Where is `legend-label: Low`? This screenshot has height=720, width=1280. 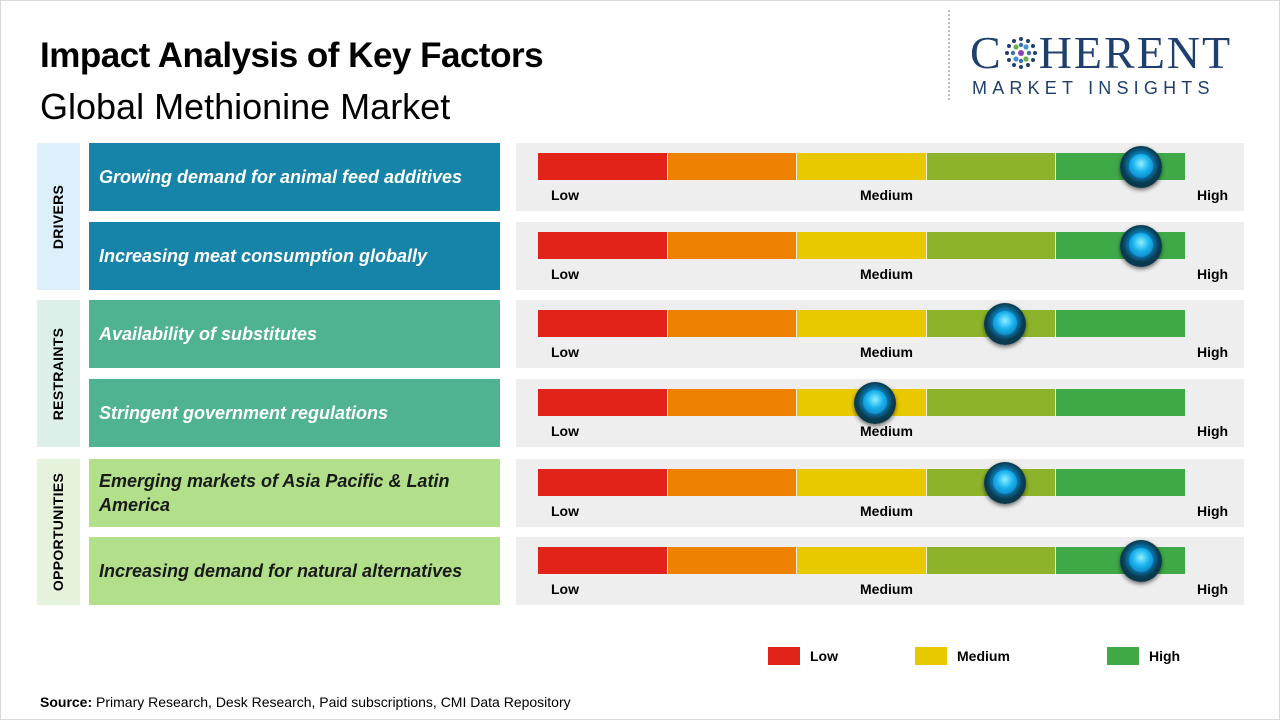 legend-label: Low is located at coordinates (824, 656).